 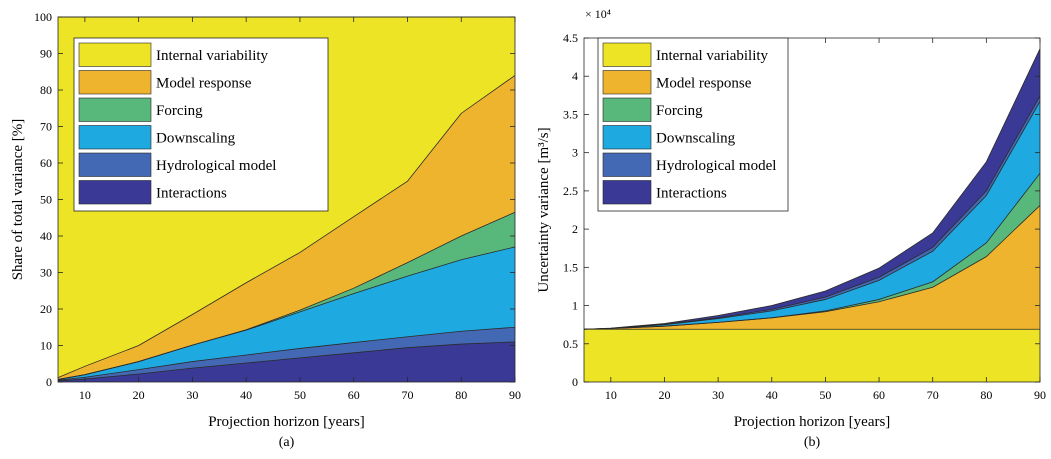 What do you see at coordinates (570, 191) in the screenshot?
I see `y-tick-label: 2.5` at bounding box center [570, 191].